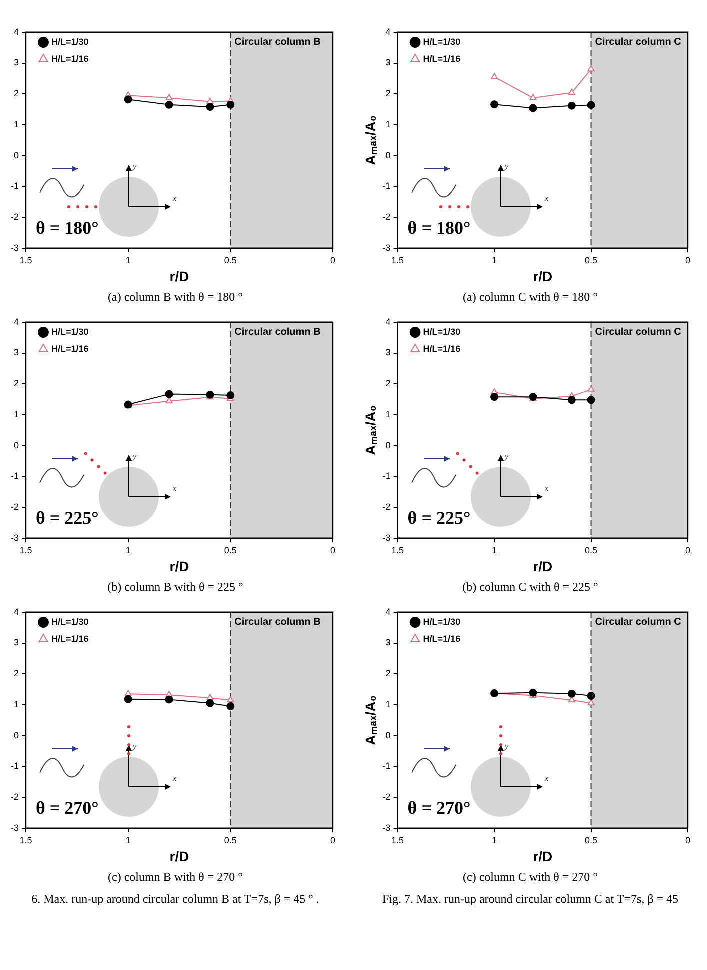 The image size is (707, 970). I want to click on text: (c) column C with θ = 270 °, so click(530, 878).